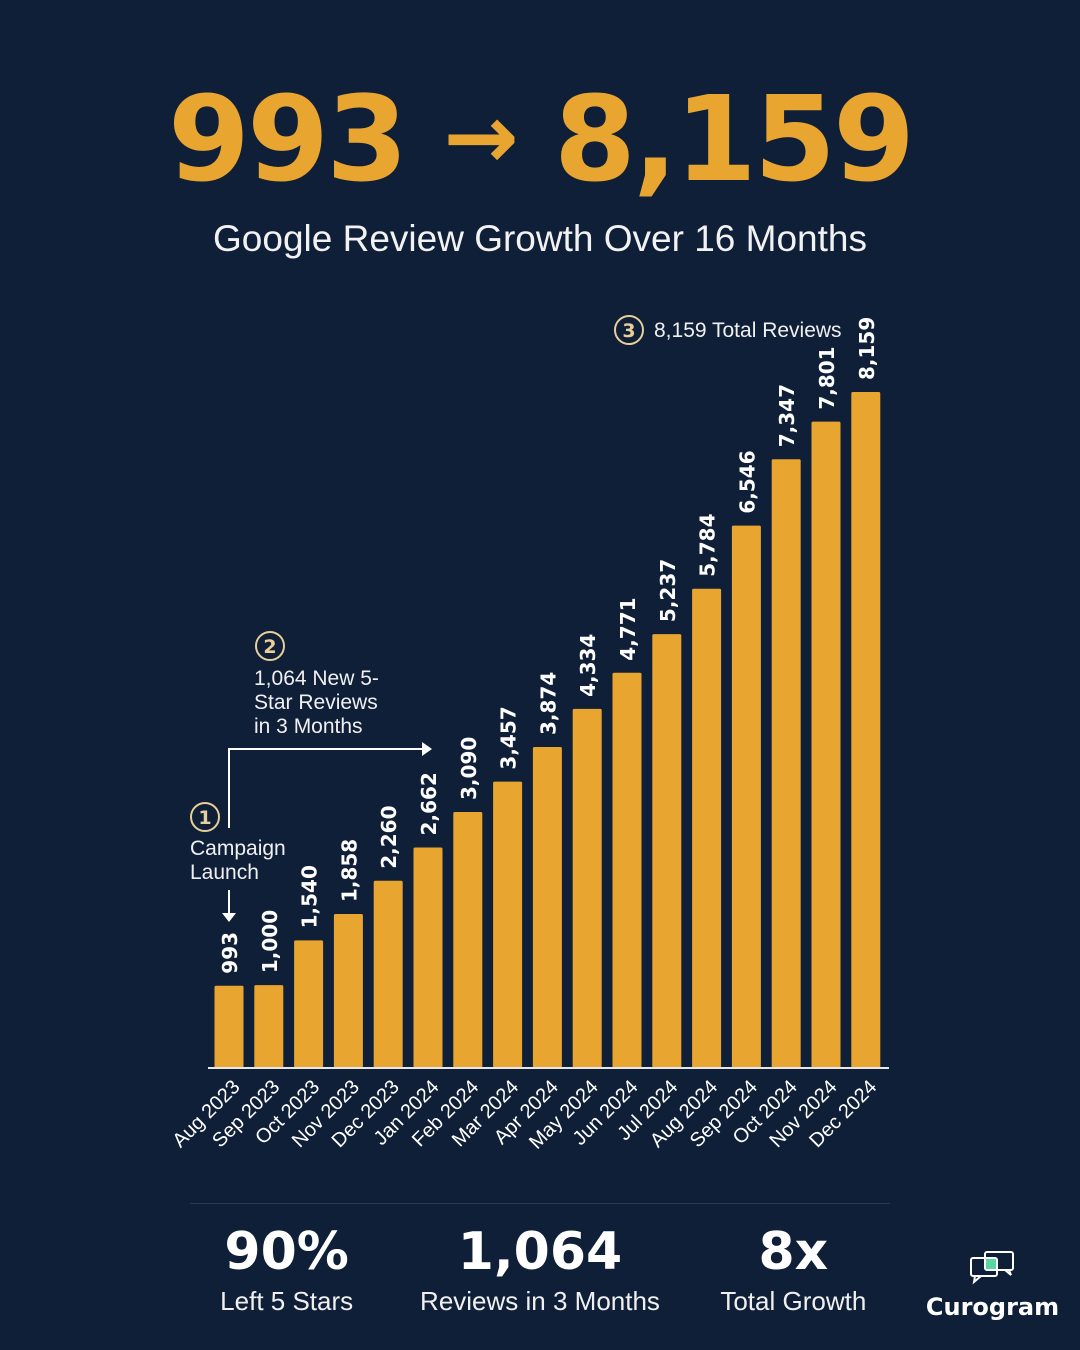 This screenshot has height=1350, width=1080. I want to click on stat-label: Total Growth, so click(793, 1301).